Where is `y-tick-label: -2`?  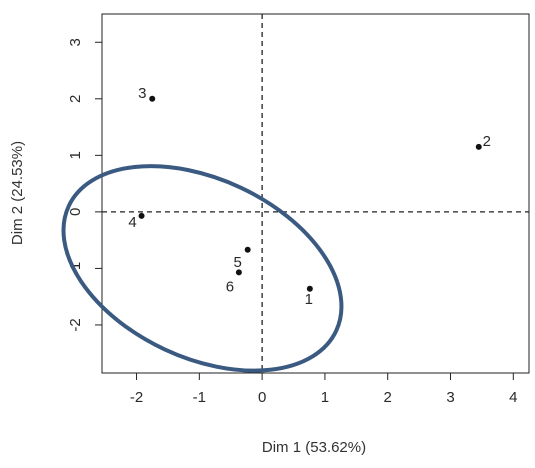 y-tick-label: -2 is located at coordinates (75, 324).